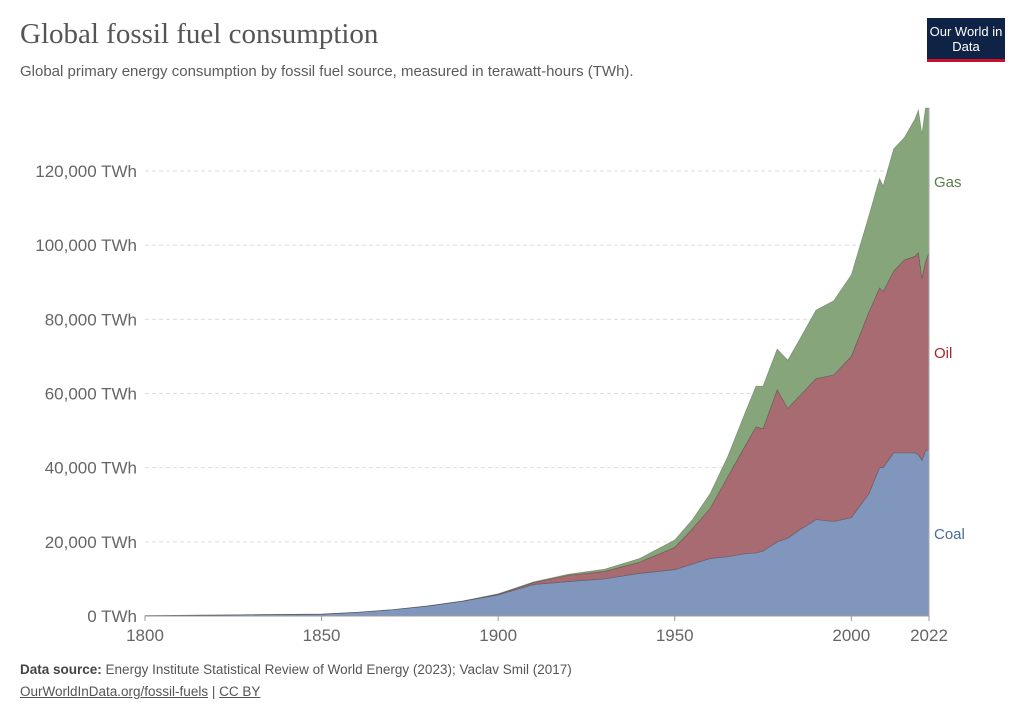 The height and width of the screenshot is (723, 1024). What do you see at coordinates (948, 182) in the screenshot?
I see `series-label-gas: Gas` at bounding box center [948, 182].